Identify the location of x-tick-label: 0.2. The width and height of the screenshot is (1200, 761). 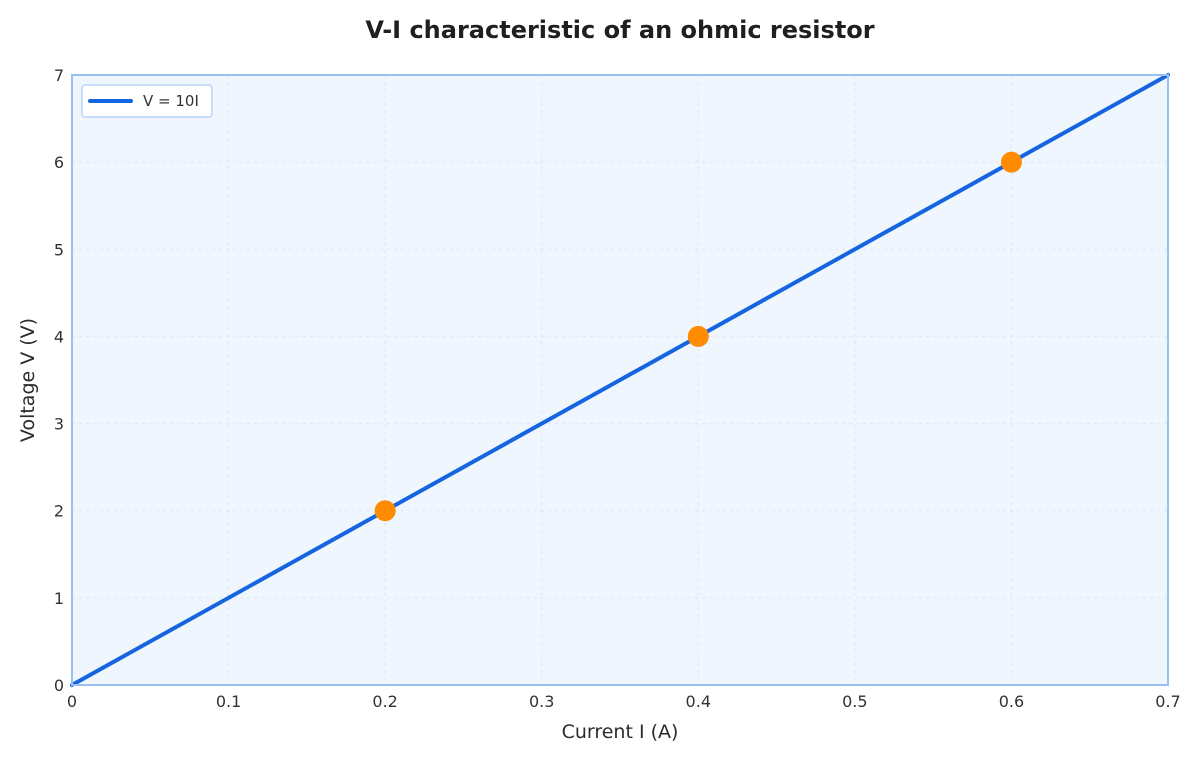
(384, 701).